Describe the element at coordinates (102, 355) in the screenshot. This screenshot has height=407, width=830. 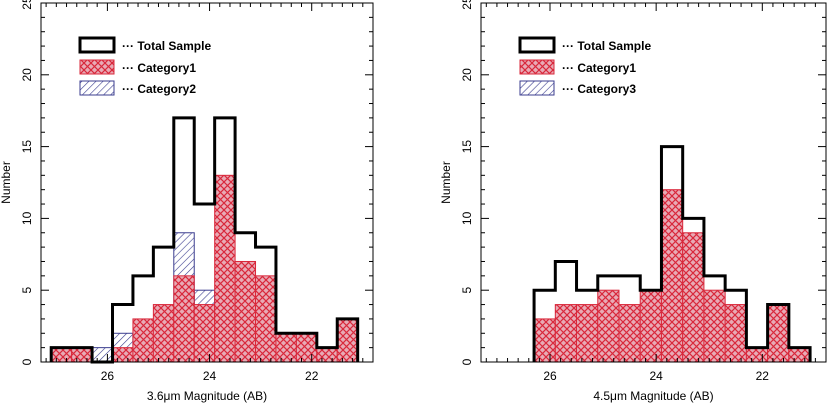
I see `cat2-bar` at that location.